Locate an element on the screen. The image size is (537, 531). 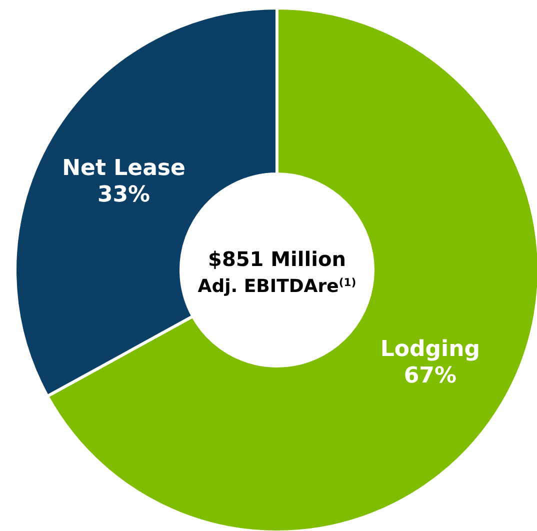
text: Adj. EBITDAre$^{(1)}$ is located at coordinates (277, 286).